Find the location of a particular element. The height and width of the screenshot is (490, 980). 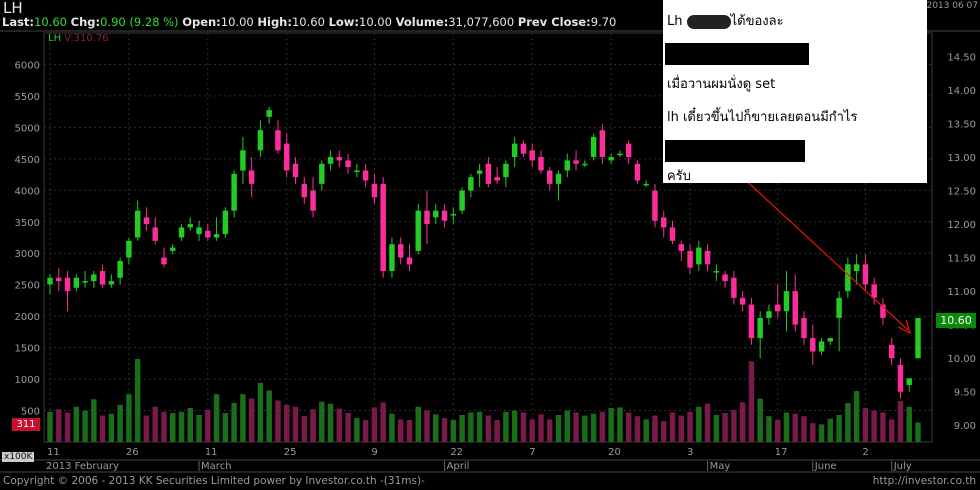

series-name: LH is located at coordinates (55, 38).